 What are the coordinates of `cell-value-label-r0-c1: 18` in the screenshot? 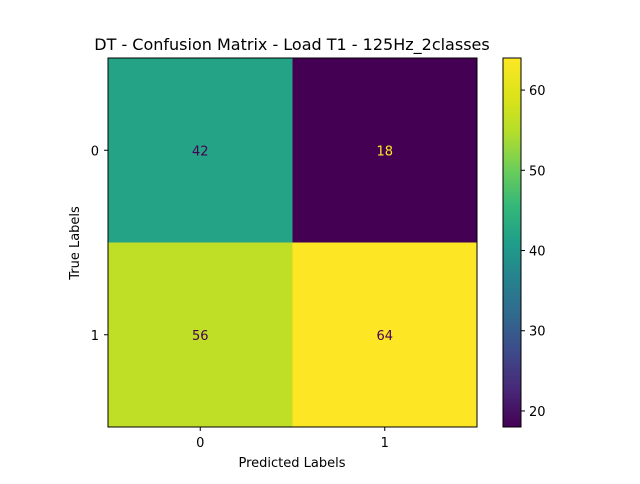 It's located at (384, 151).